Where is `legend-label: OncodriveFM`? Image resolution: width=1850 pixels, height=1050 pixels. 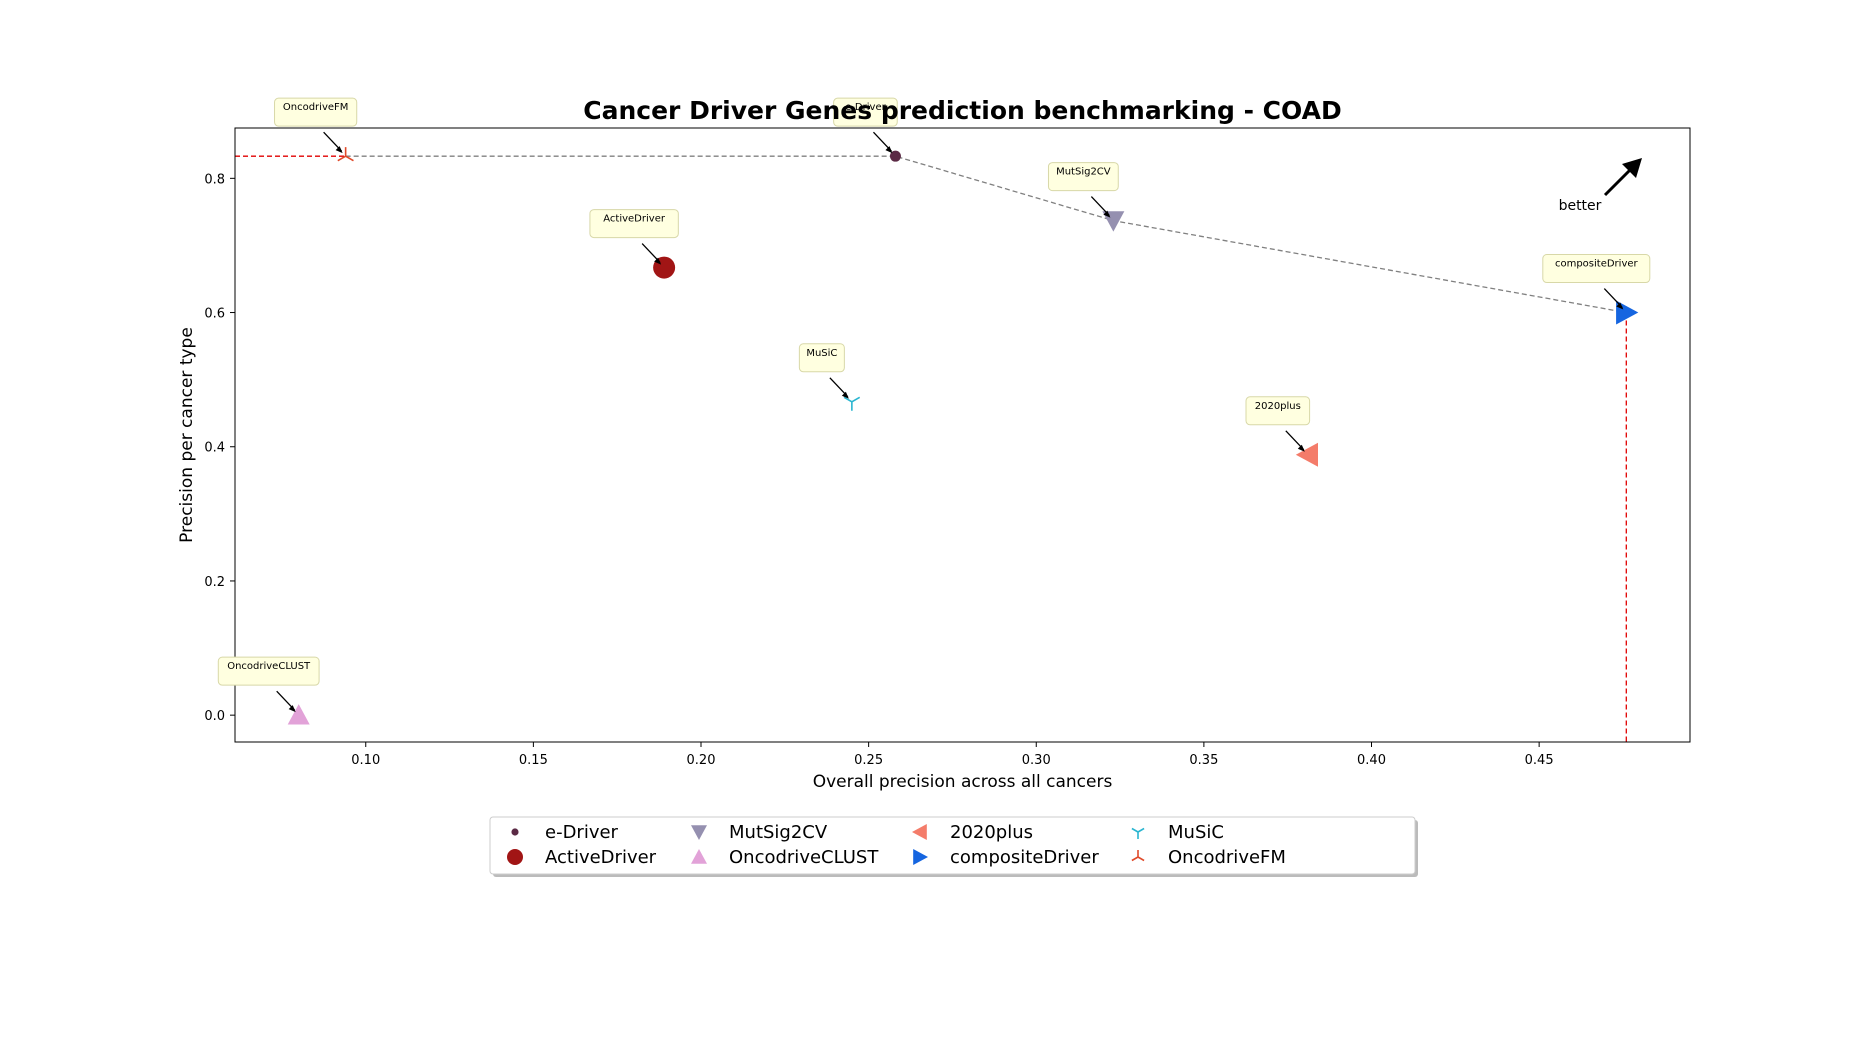 legend-label: OncodriveFM is located at coordinates (1227, 857).